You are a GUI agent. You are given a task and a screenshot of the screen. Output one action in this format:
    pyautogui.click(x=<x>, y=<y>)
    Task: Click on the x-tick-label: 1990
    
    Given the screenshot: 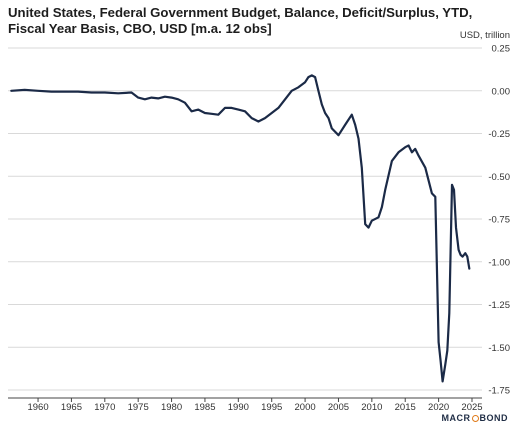 What is the action you would take?
    pyautogui.click(x=238, y=407)
    